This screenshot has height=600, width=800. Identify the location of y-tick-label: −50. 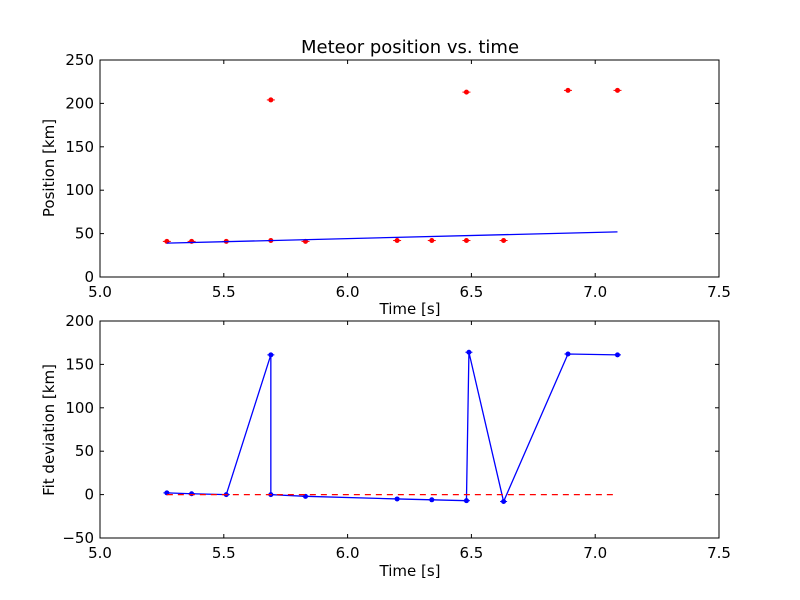
(78, 538).